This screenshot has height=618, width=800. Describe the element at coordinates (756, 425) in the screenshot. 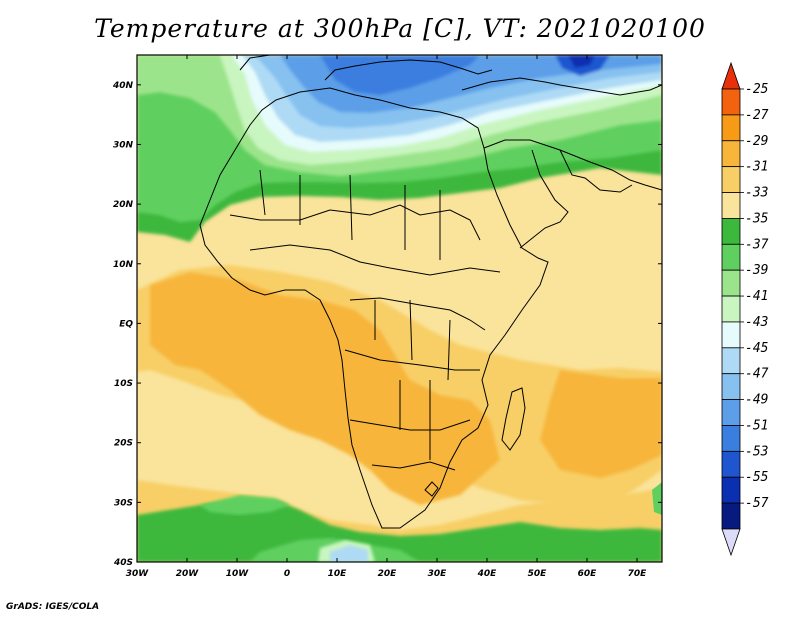

I see `colorbar-label: -51` at that location.